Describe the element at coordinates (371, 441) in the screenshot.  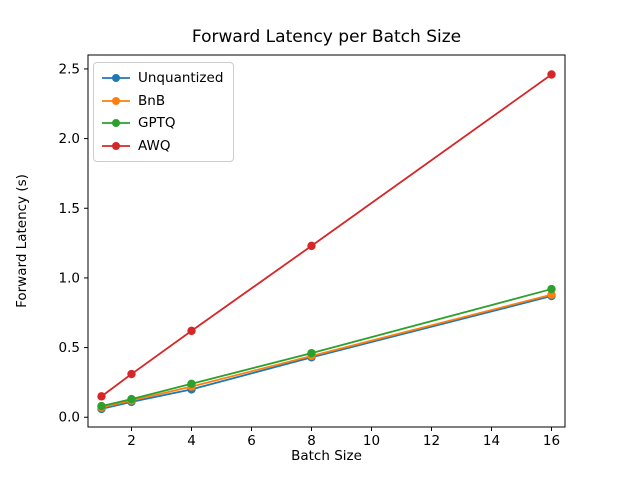
I see `x-tick-label: 10` at that location.